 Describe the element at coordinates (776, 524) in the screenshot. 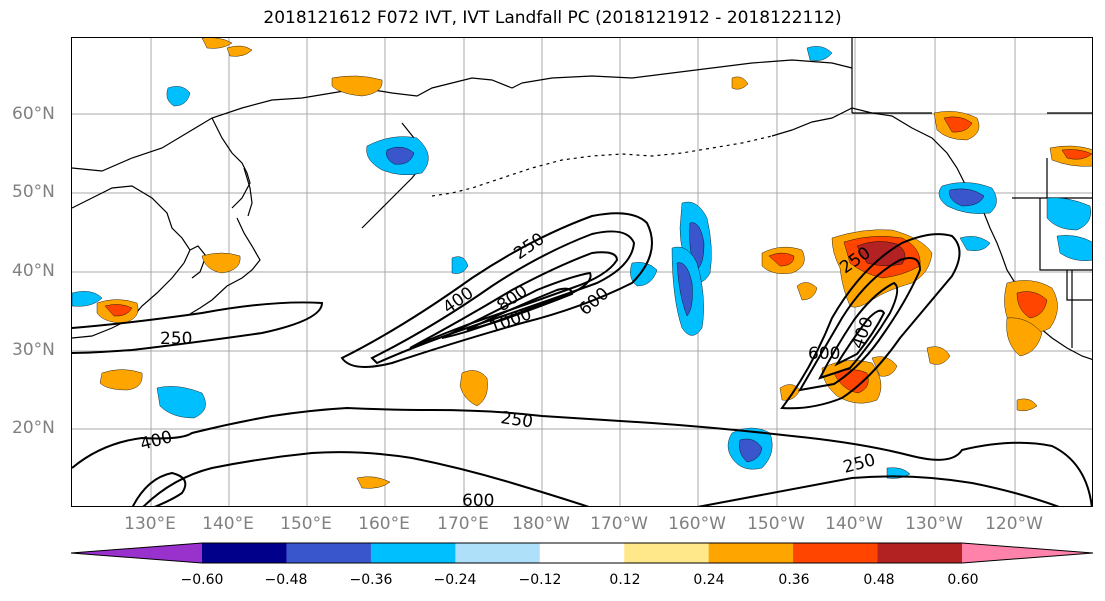

I see `lon-label-150w: 150°W` at that location.